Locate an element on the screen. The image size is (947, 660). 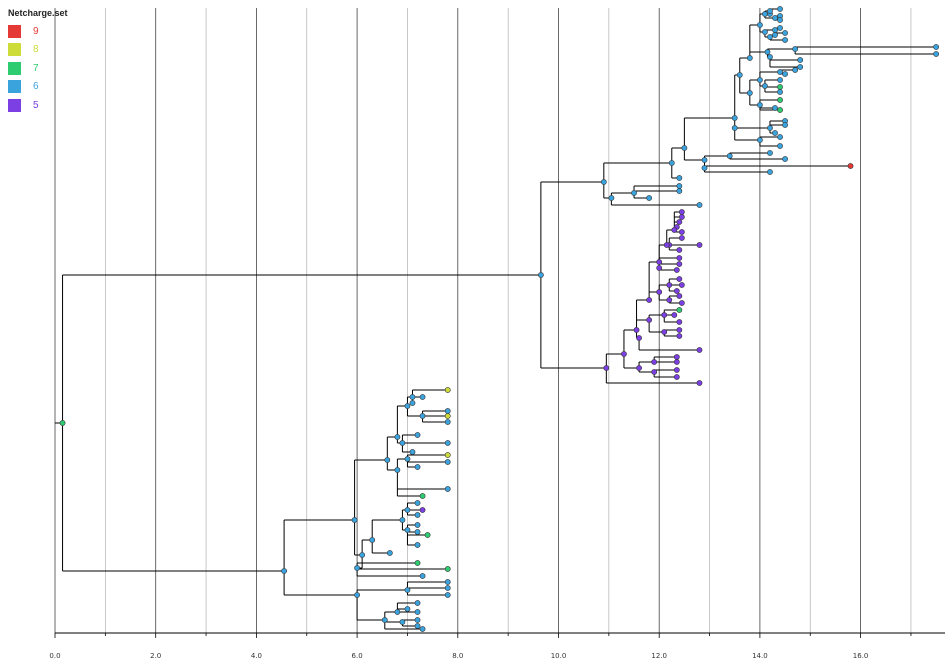
legend: Netcharge.set 9 8 7 6 5 is located at coordinates (38, 61).